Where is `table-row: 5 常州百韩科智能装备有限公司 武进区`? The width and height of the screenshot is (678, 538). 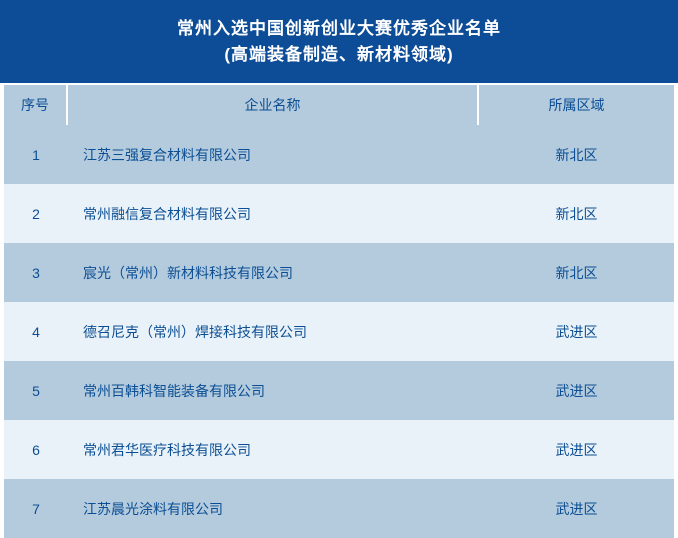
table-row: 5 常州百韩科智能装备有限公司 武进区 is located at coordinates (339, 390).